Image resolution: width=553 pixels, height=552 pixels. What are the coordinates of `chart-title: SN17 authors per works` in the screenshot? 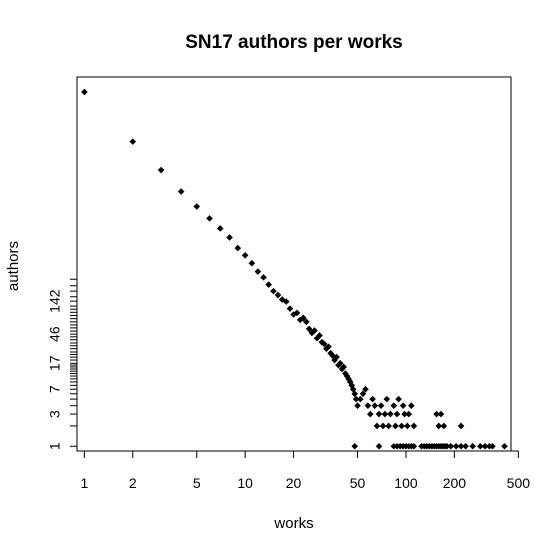 It's located at (294, 42).